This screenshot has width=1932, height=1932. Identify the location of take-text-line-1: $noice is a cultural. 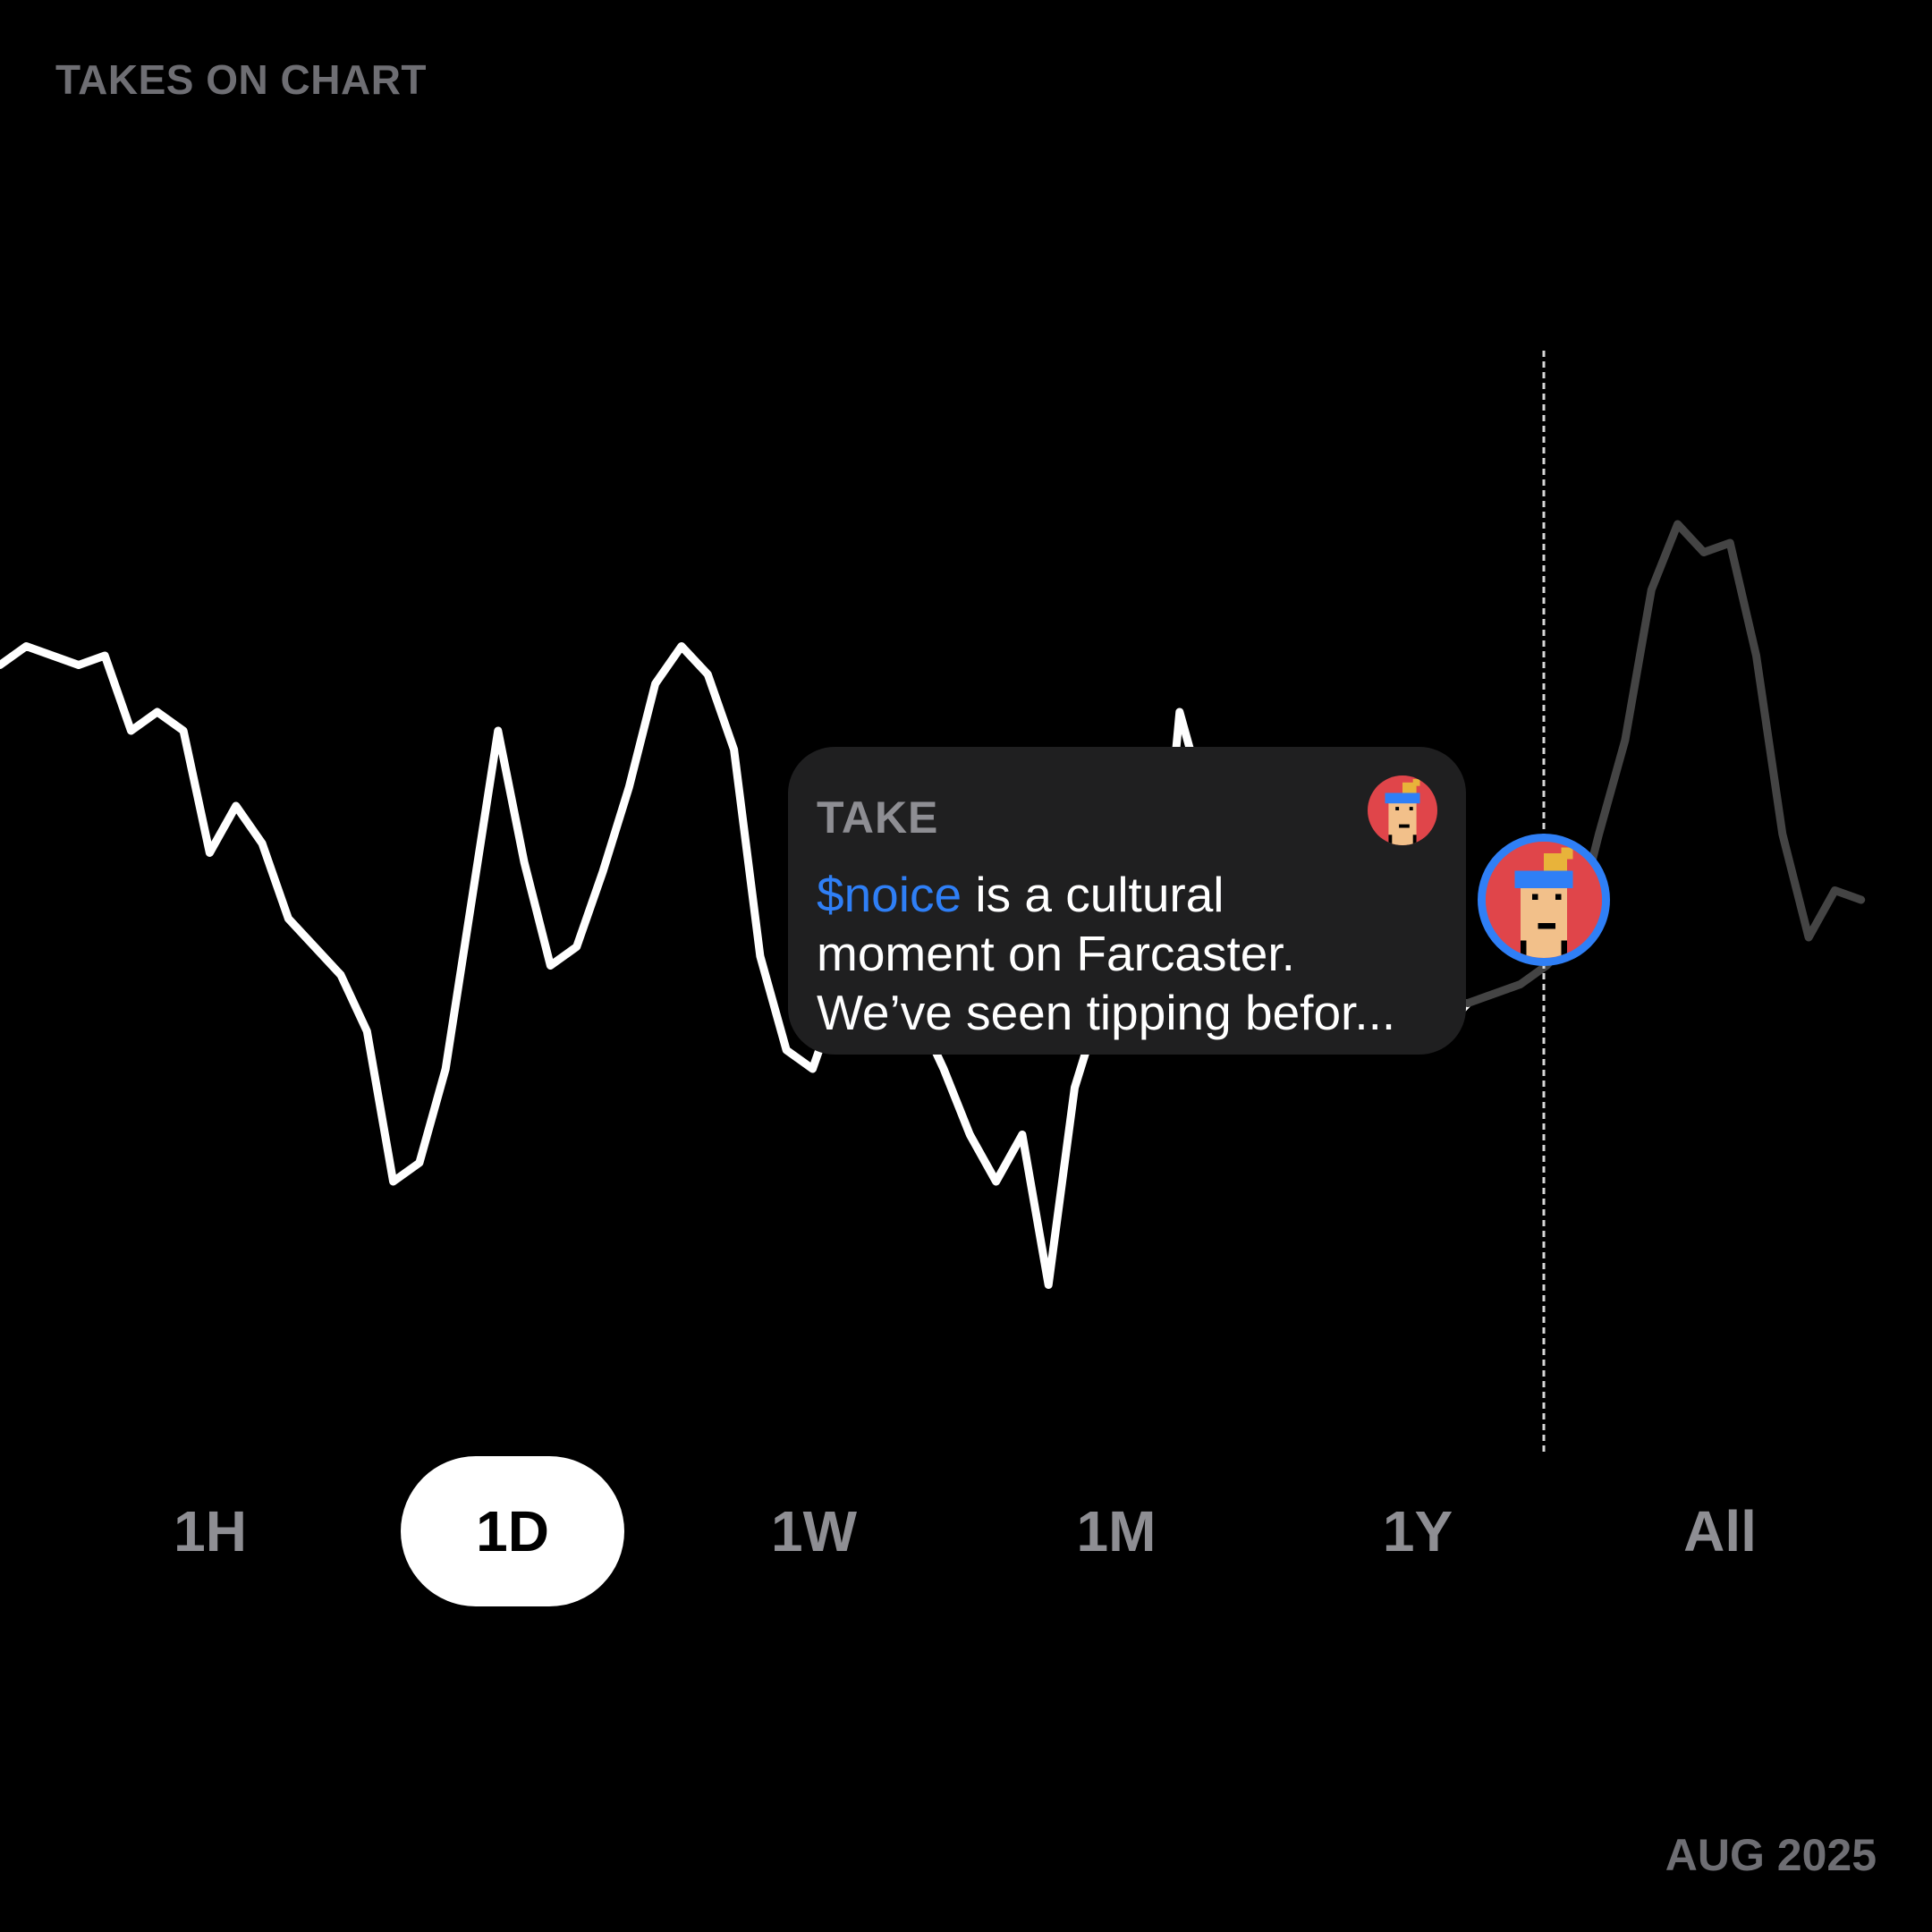
(1126, 894).